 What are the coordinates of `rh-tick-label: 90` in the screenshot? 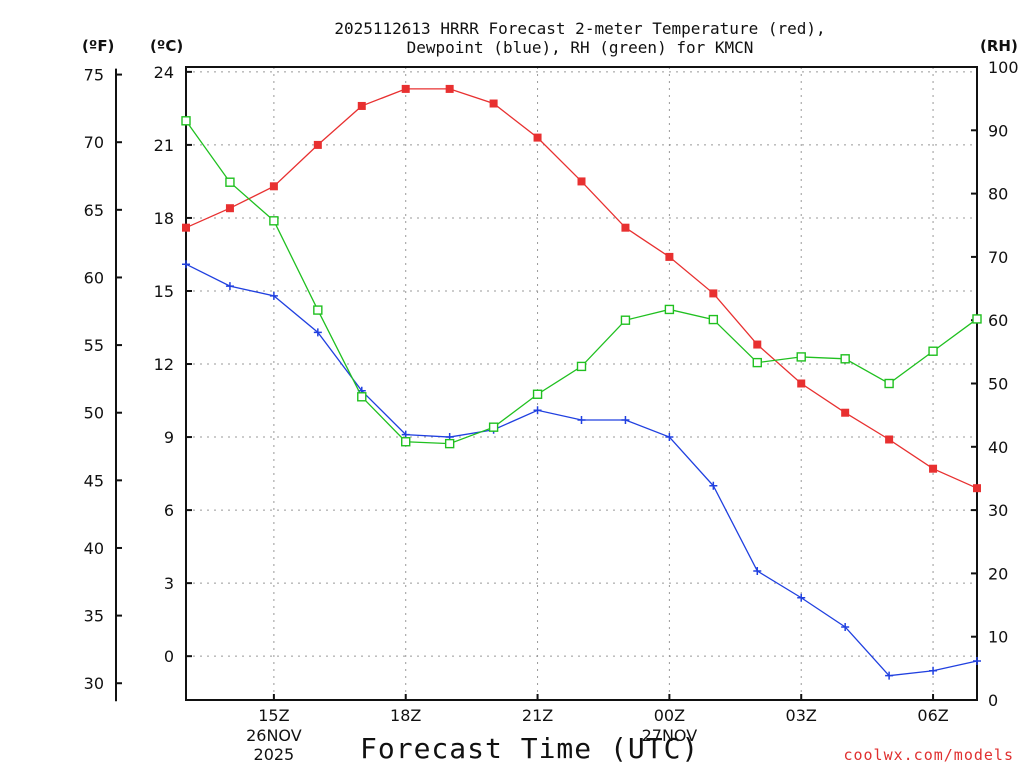 It's located at (998, 130).